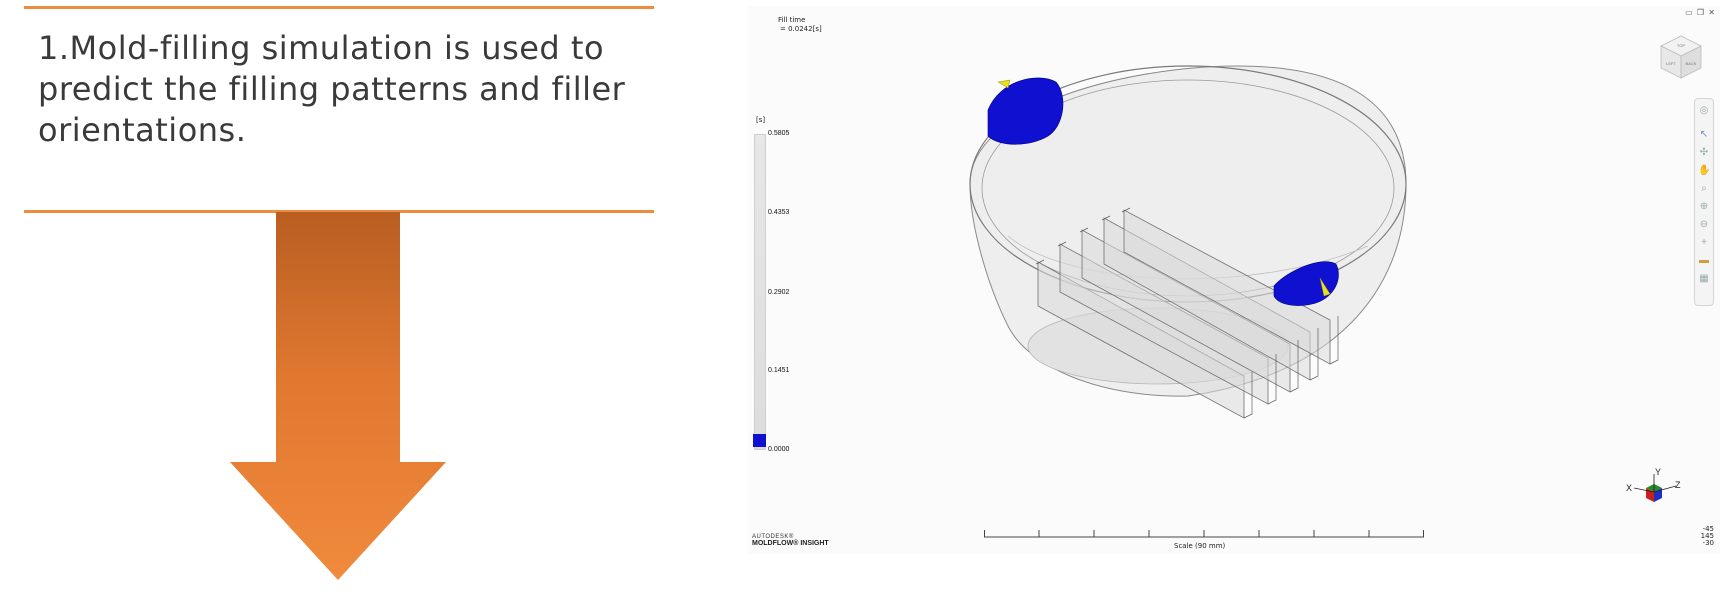  What do you see at coordinates (1200, 546) in the screenshot?
I see `scale-label: Scale (90 mm)` at bounding box center [1200, 546].